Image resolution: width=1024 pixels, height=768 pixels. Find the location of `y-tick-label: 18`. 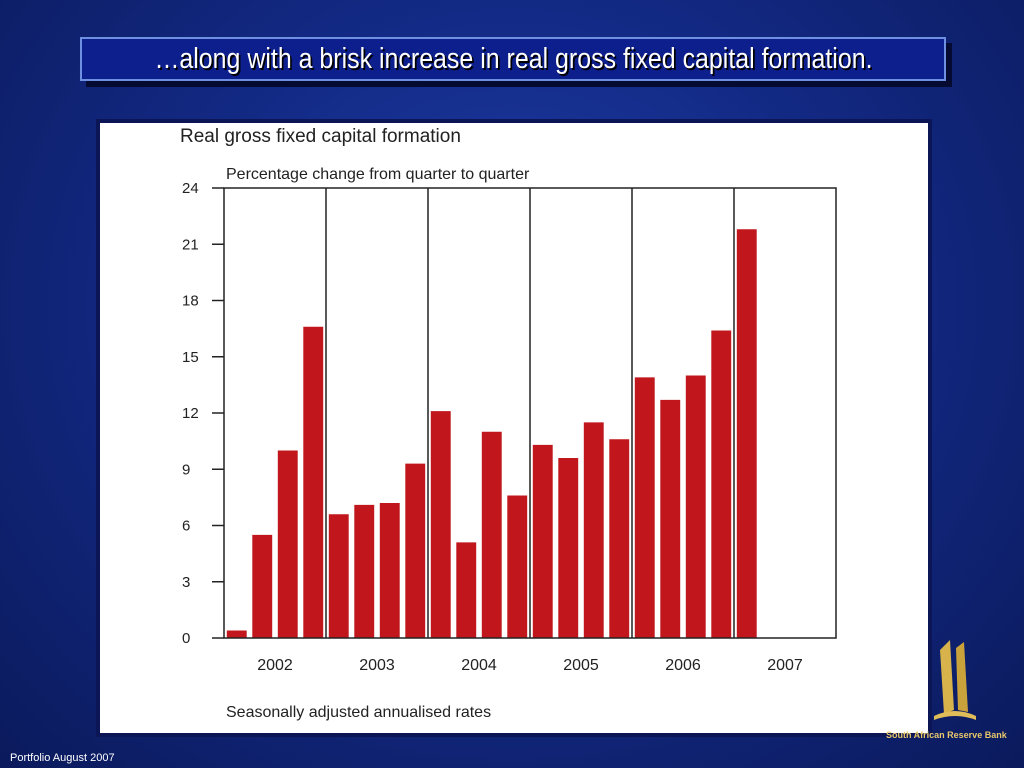

y-tick-label: 18 is located at coordinates (190, 301).